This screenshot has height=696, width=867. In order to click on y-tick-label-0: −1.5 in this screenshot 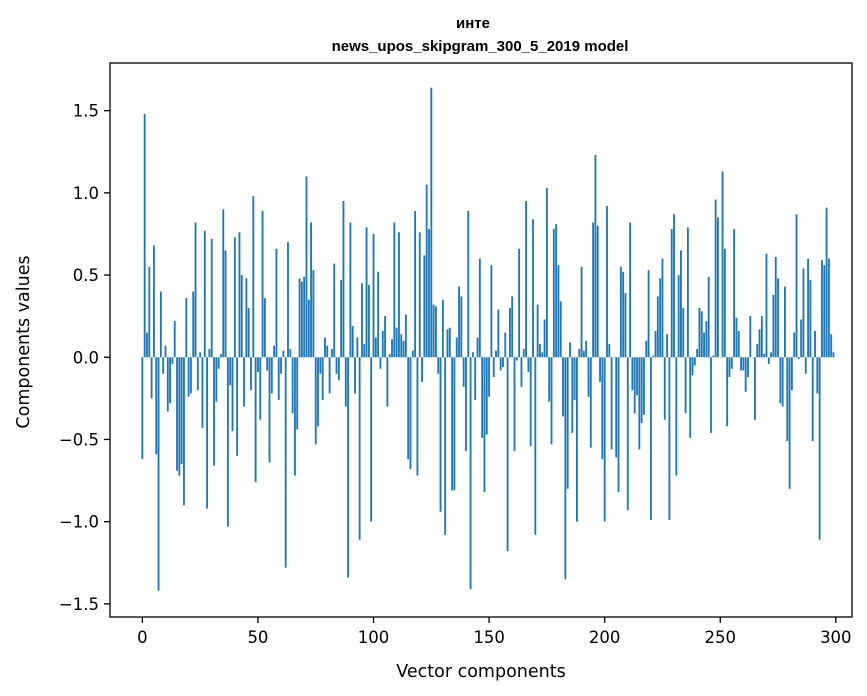, I will do `click(79, 604)`.